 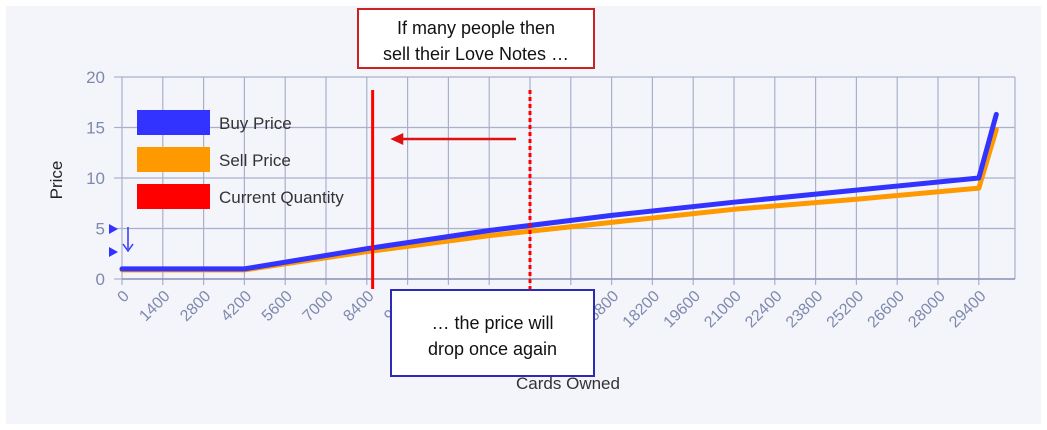 What do you see at coordinates (723, 310) in the screenshot?
I see `x-tick-label: 21000` at bounding box center [723, 310].